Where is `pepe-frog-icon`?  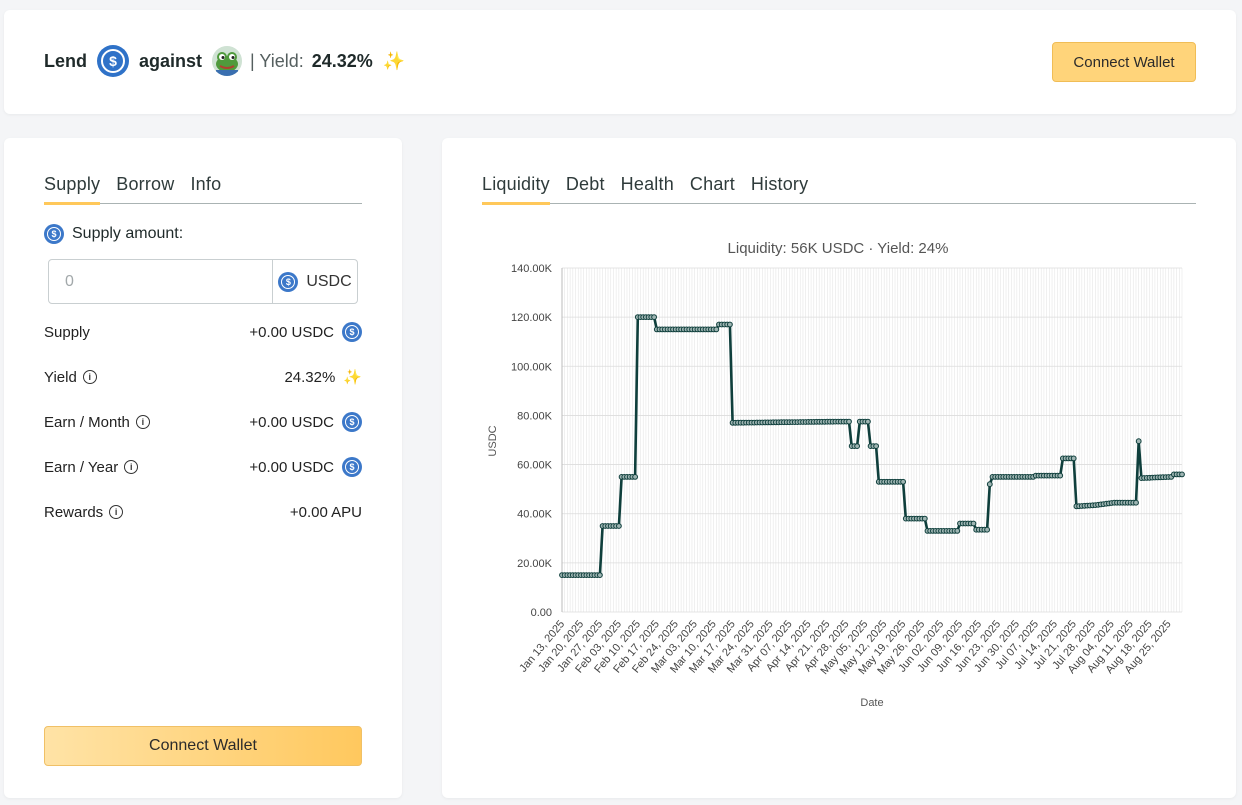
pepe-frog-icon is located at coordinates (227, 61).